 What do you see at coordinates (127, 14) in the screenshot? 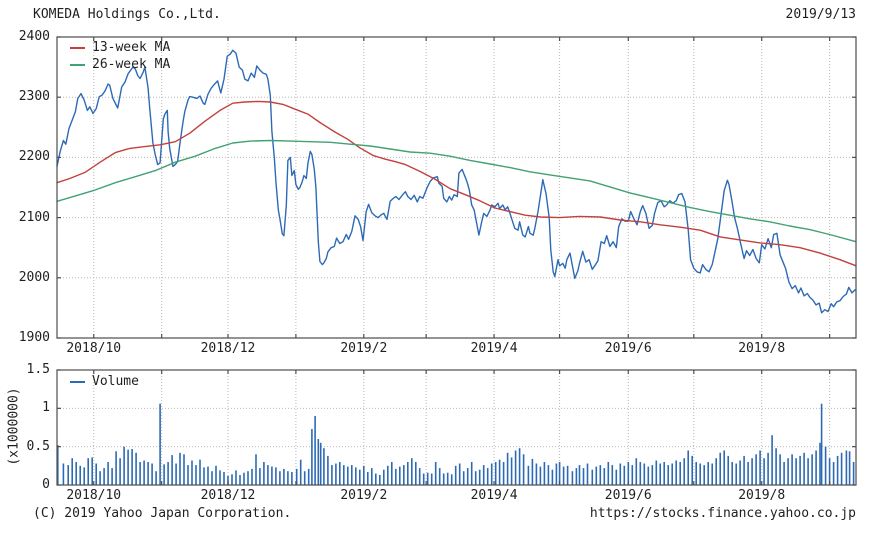
I see `chart-title: KOMEDA Holdings Co.,Ltd.` at bounding box center [127, 14].